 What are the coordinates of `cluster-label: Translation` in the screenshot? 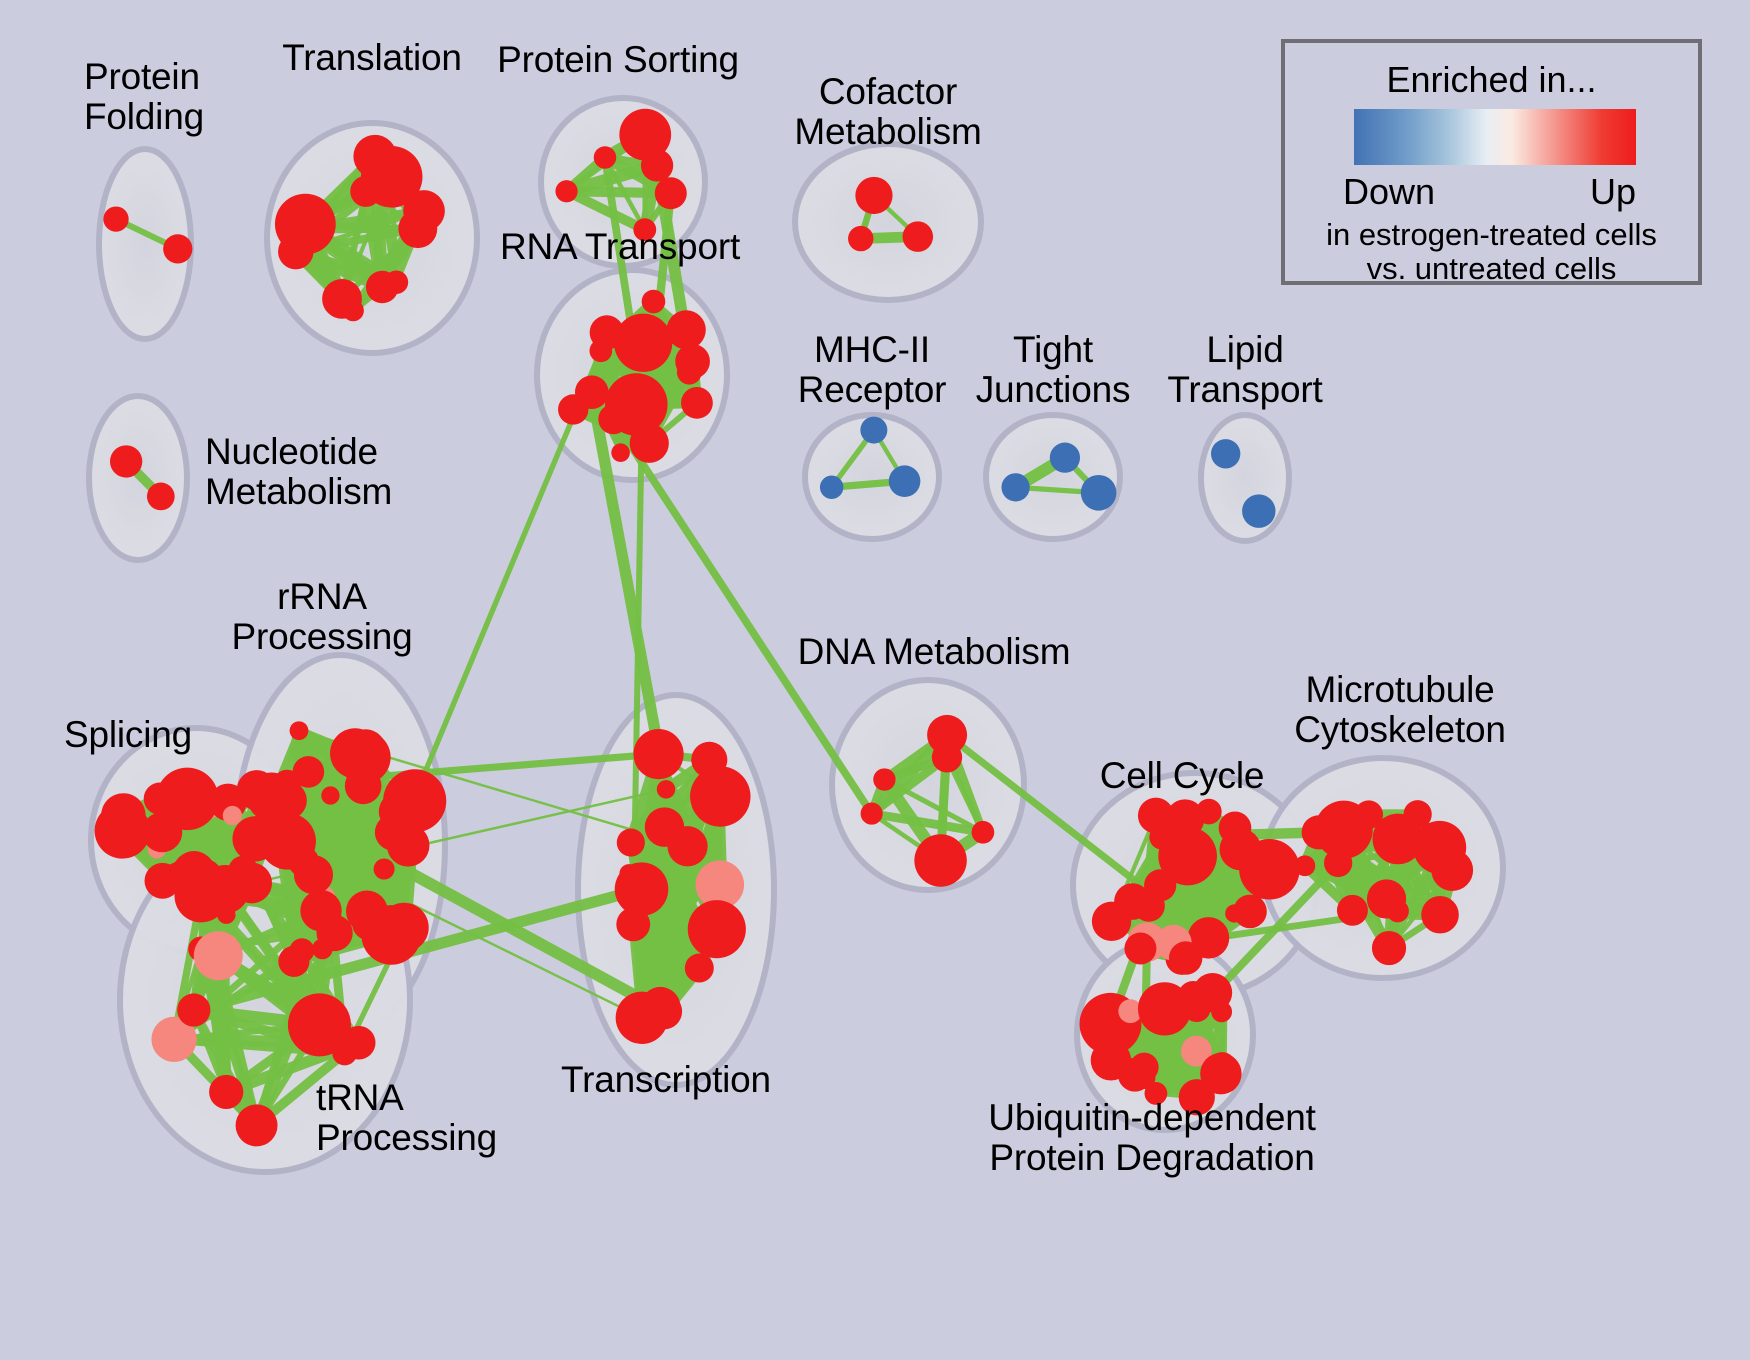 It's located at (386, 58).